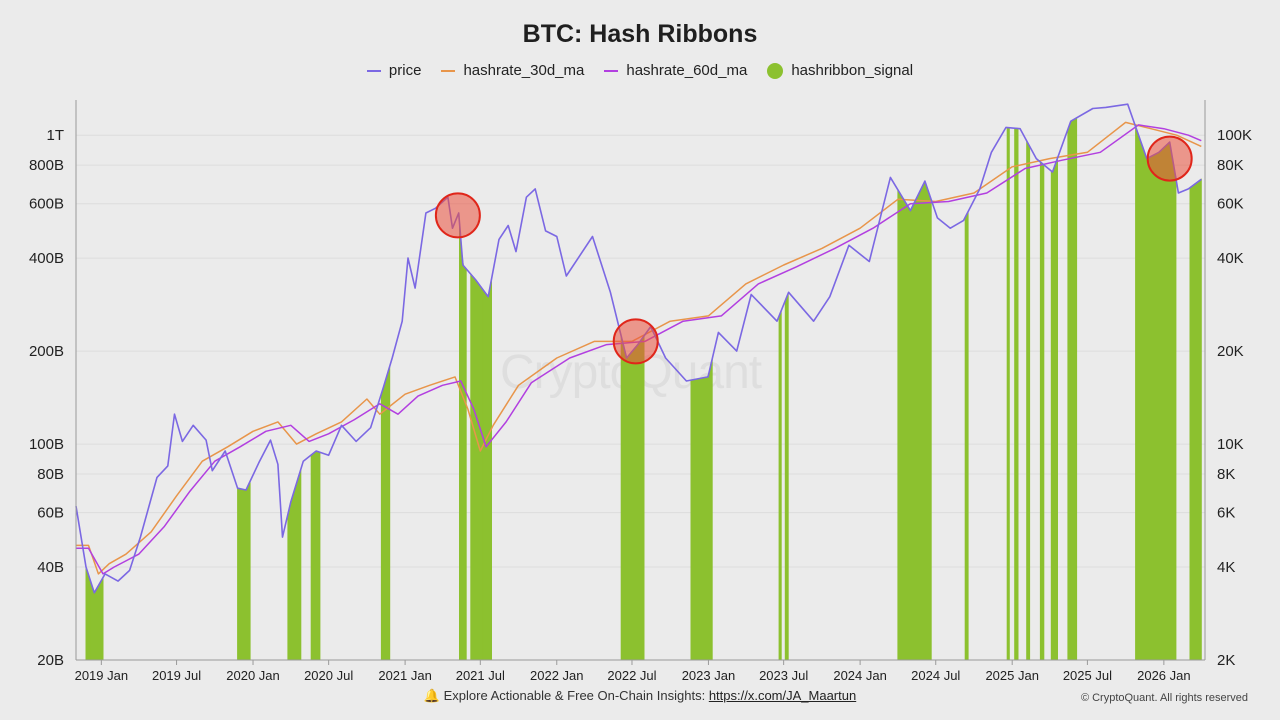  I want to click on y-right-tick-label: 60K, so click(1230, 204).